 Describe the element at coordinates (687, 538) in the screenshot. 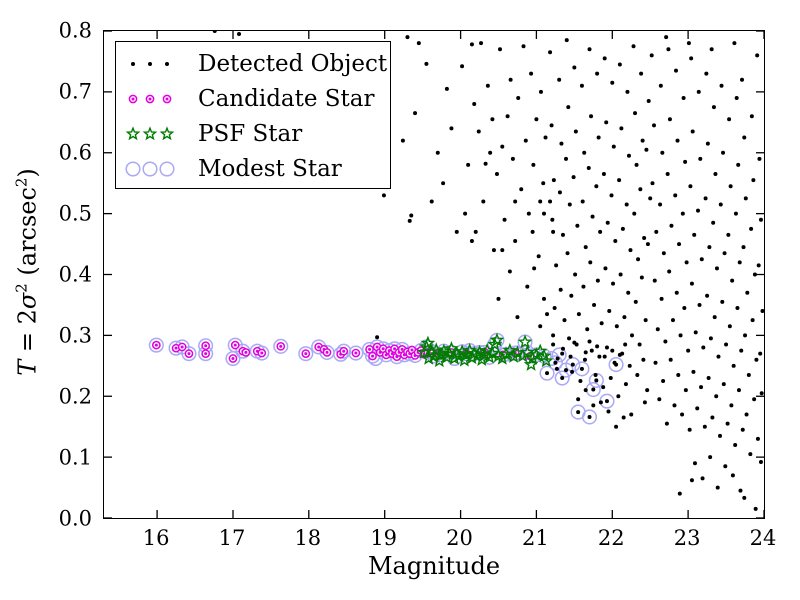

I see `x-tick-label: 23` at that location.